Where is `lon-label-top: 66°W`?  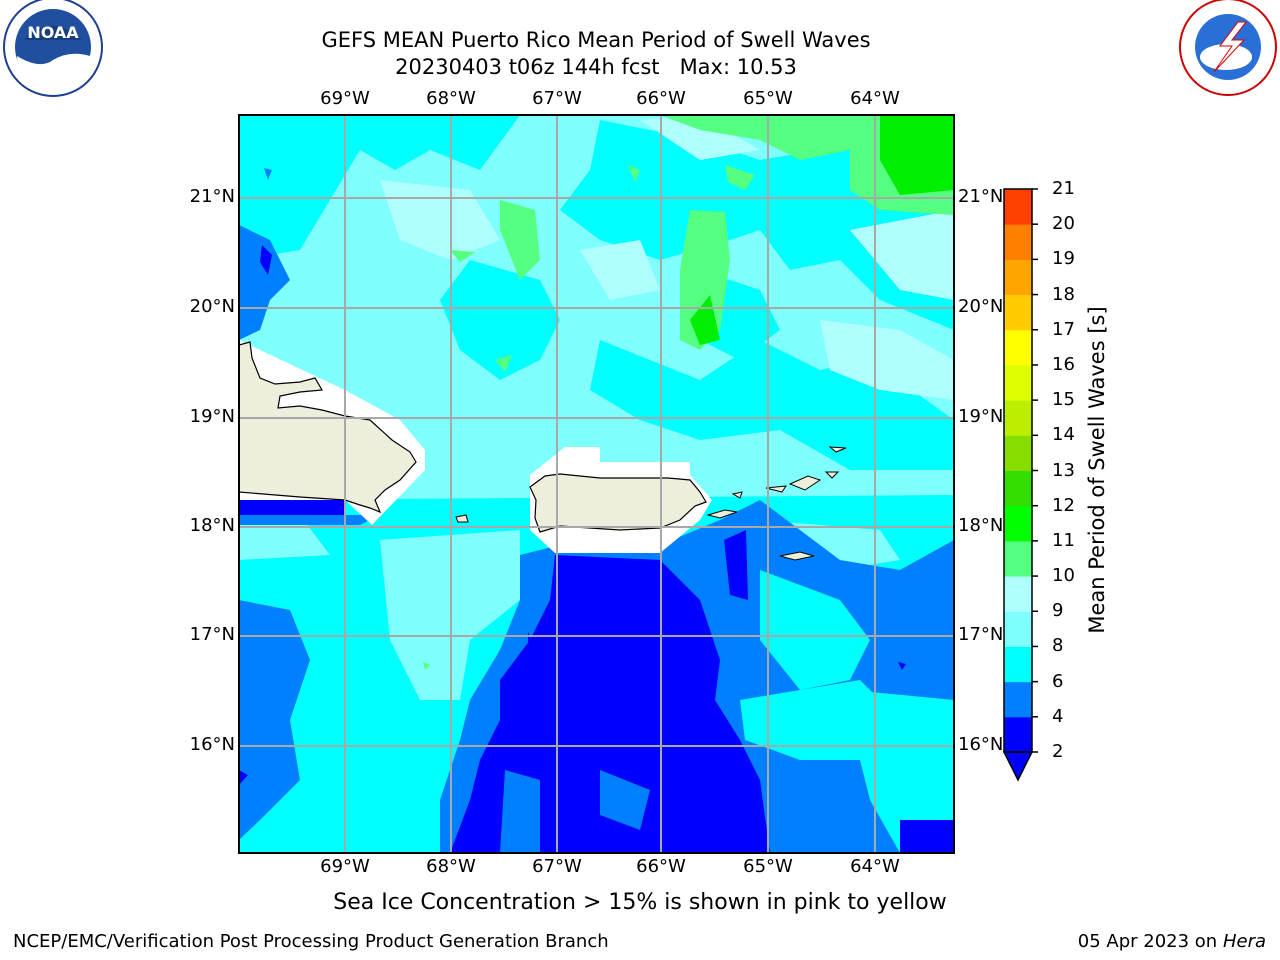 lon-label-top: 66°W is located at coordinates (661, 98).